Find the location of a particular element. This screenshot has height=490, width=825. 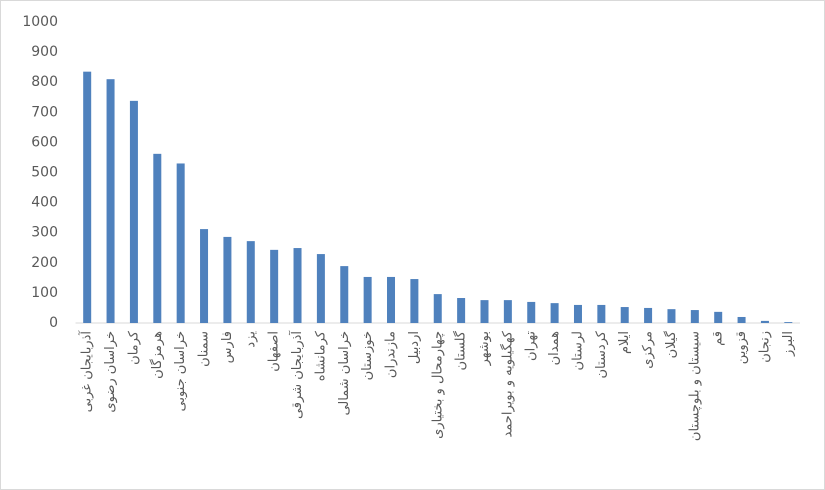

y-tick-label: 400 is located at coordinates (44, 203).